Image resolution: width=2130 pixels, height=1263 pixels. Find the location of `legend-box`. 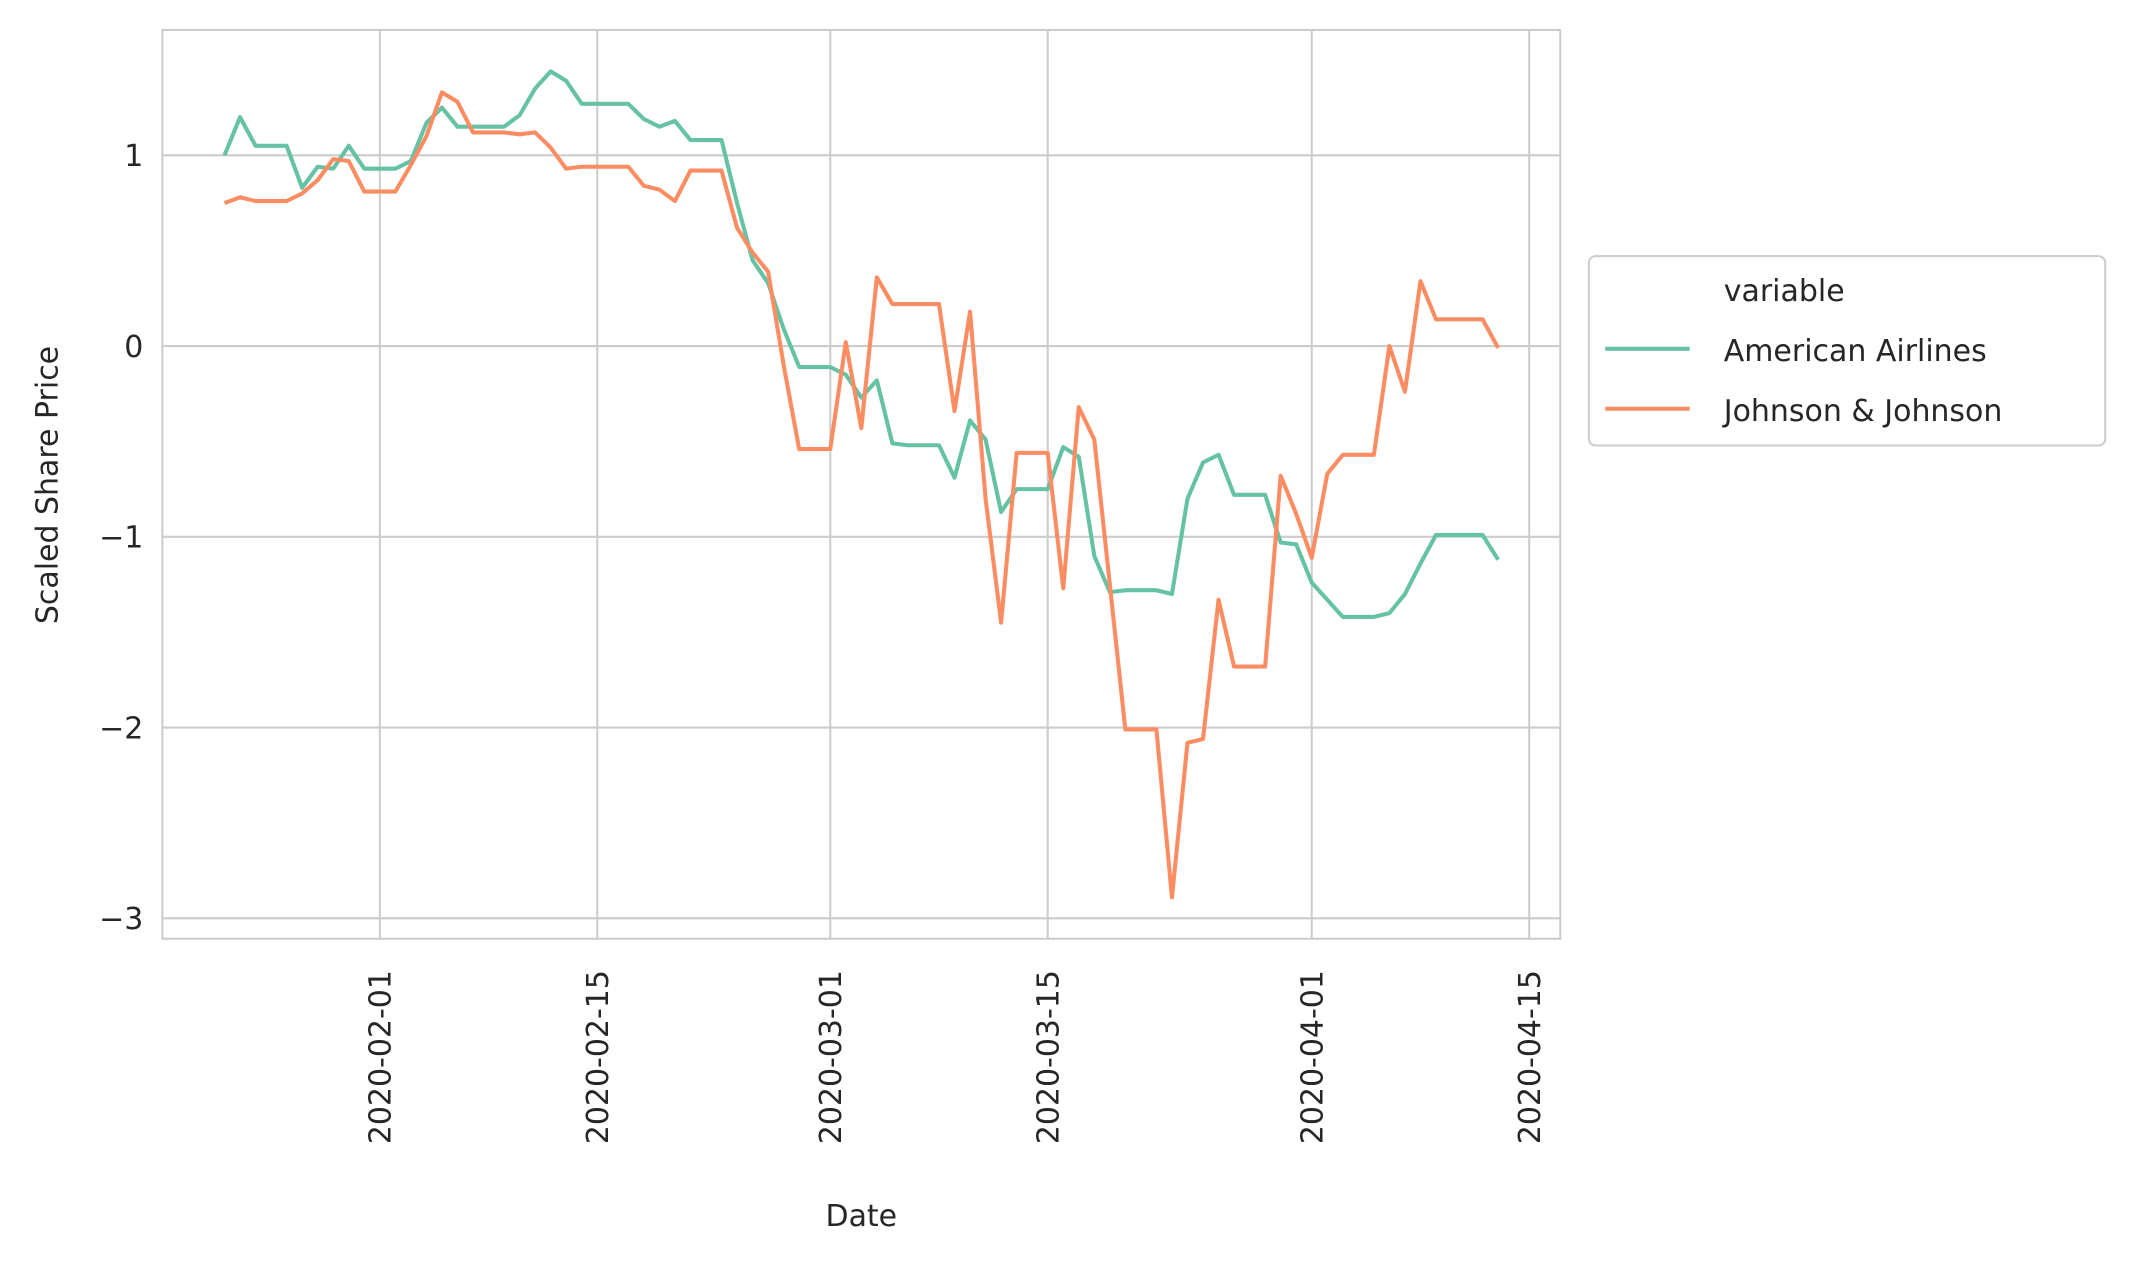

legend-box is located at coordinates (1847, 351).